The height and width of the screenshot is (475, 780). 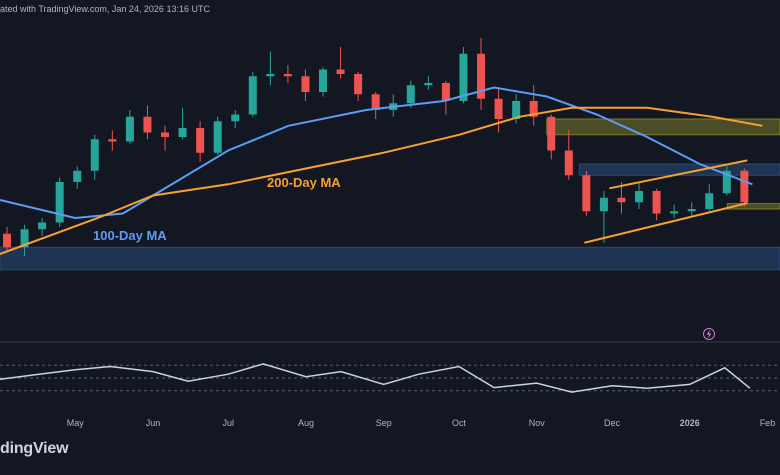 I want to click on x-tick-label: Sep, so click(x=384, y=423).